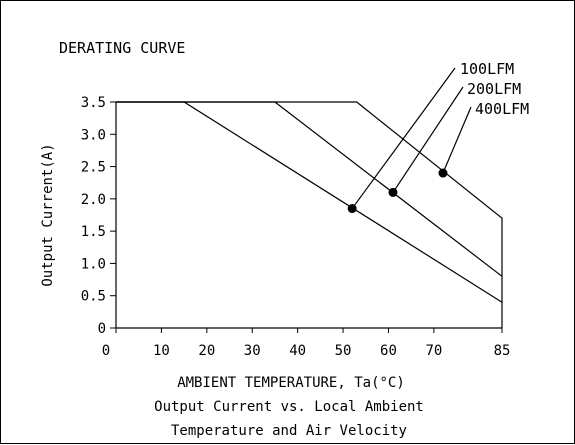 This screenshot has width=575, height=445. I want to click on y-tick-label: 1.0, so click(93, 264).